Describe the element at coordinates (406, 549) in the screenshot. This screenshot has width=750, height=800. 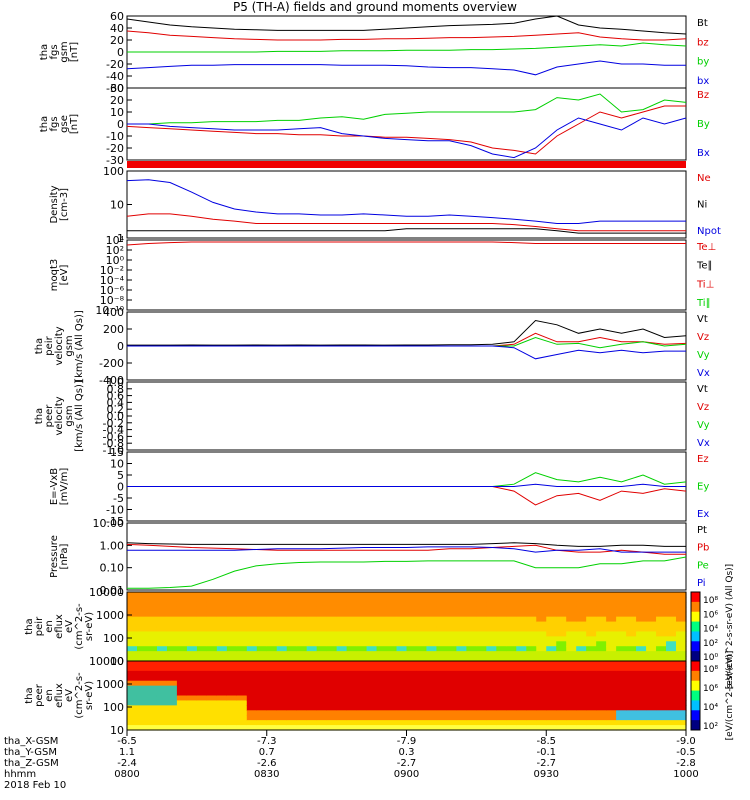
I see `pressure-series-Pb` at that location.